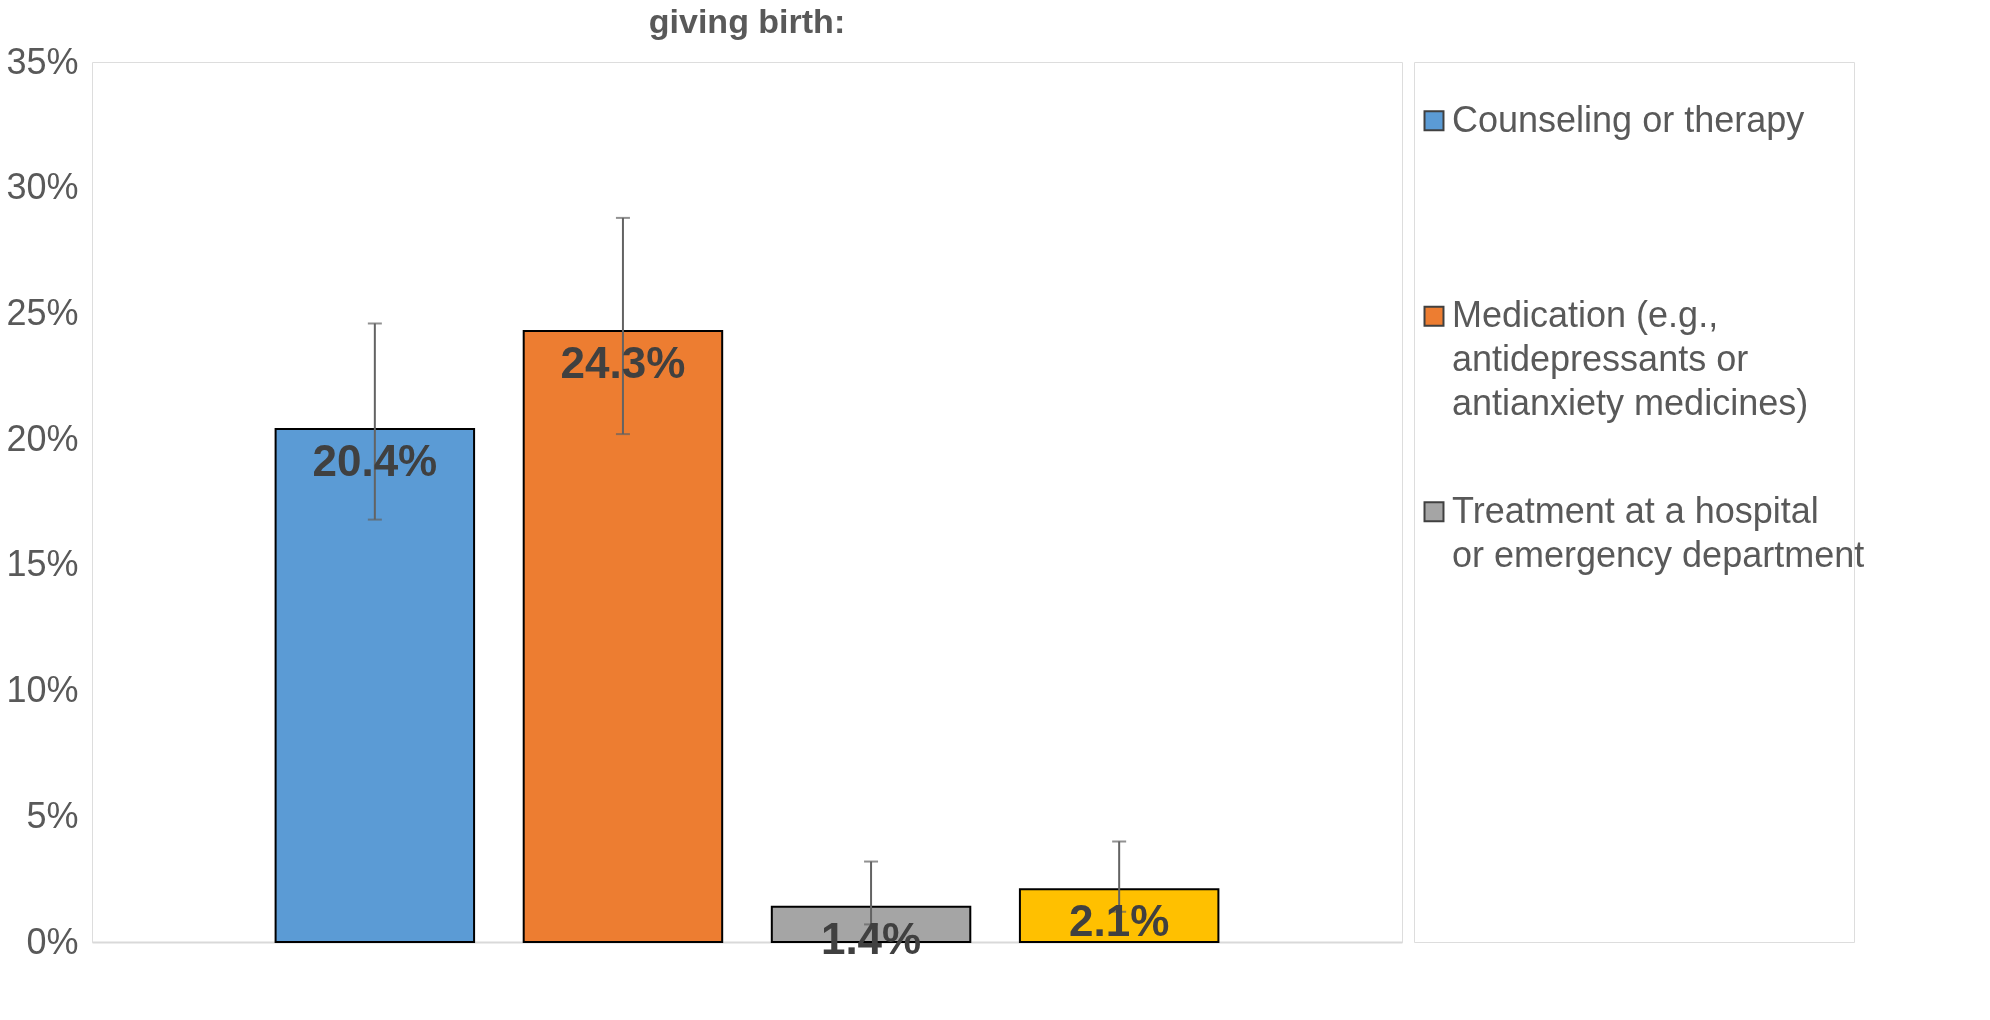  Describe the element at coordinates (42, 438) in the screenshot. I see `y-tick-label: 20%` at that location.